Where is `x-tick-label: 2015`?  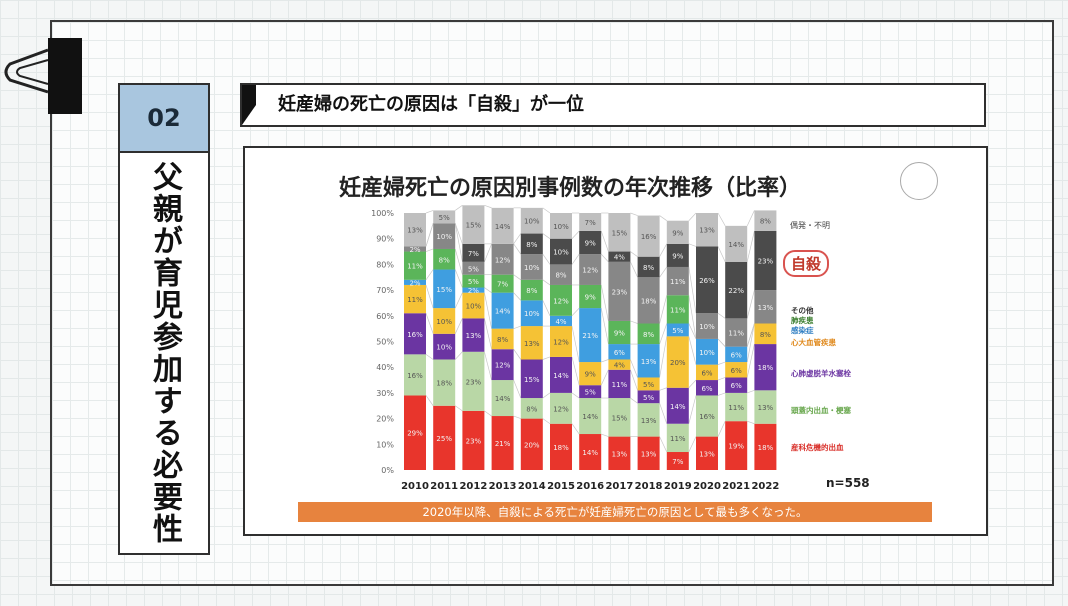 x-tick-label: 2015 is located at coordinates (561, 486).